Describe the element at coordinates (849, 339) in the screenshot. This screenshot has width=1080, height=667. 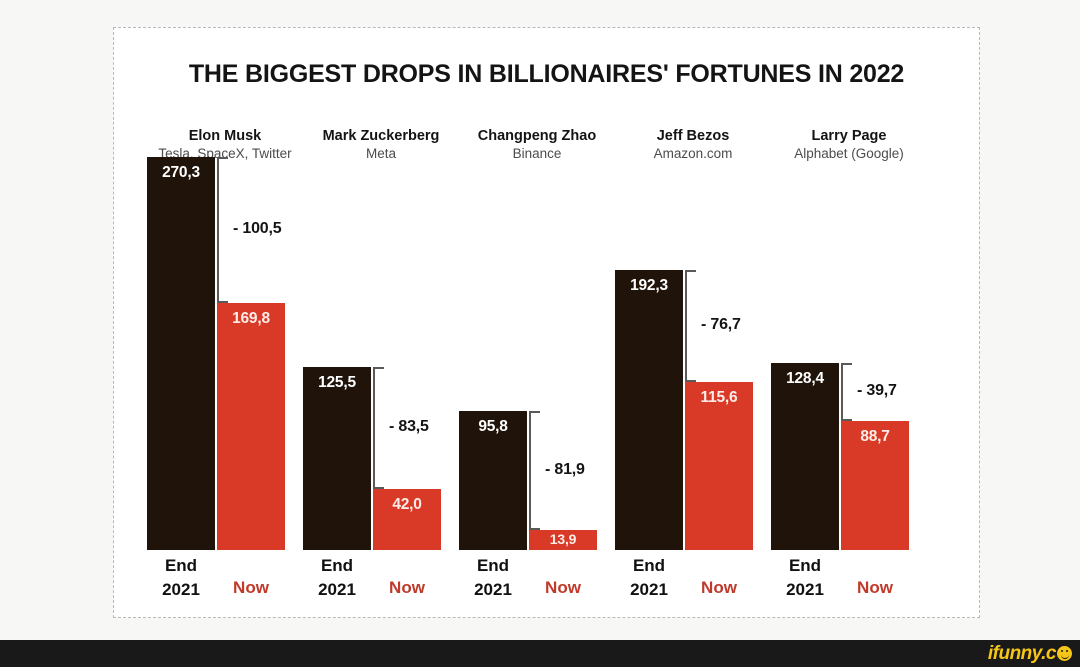
I see `bar-pair: 128,4 88,7 - 39,7` at that location.